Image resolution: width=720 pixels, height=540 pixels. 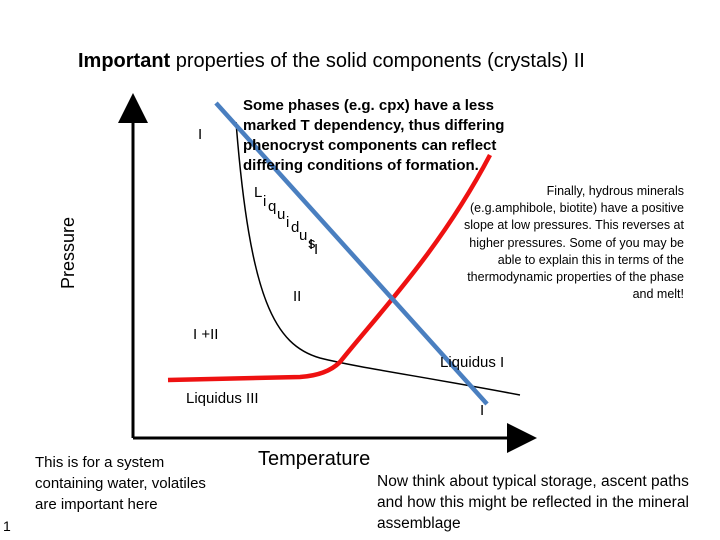 I want to click on y-axis-label: Pressure, so click(x=68, y=253).